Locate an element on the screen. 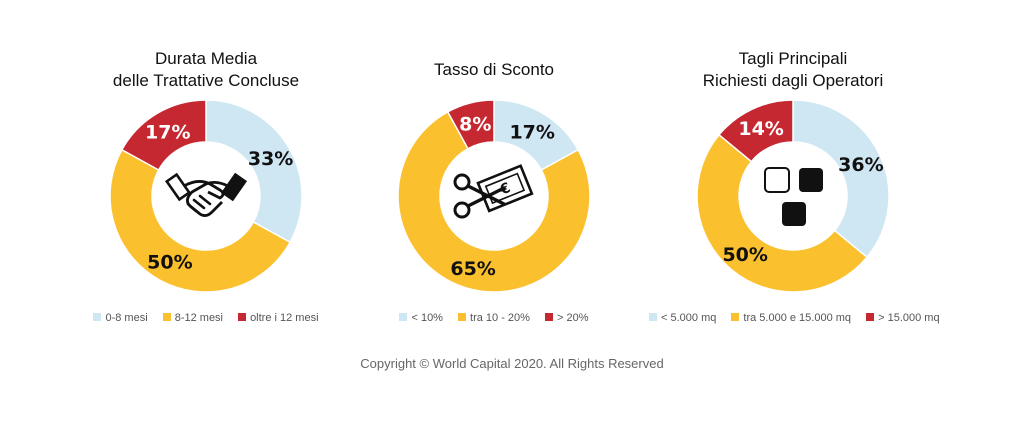 The image size is (1024, 428). legend-label: tra 10 - 20% is located at coordinates (500, 318).